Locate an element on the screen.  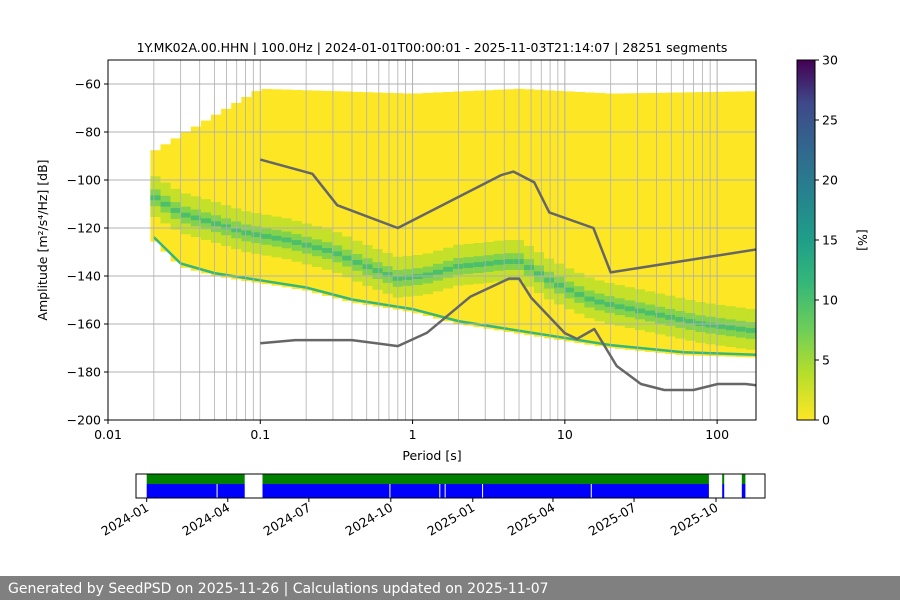
availability-tick-label: 2025-07 is located at coordinates (612, 519).